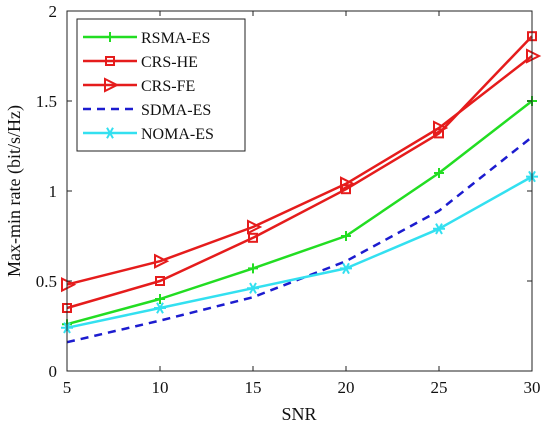 The height and width of the screenshot is (431, 550). What do you see at coordinates (253, 387) in the screenshot?
I see `x-tick-label: 15` at bounding box center [253, 387].